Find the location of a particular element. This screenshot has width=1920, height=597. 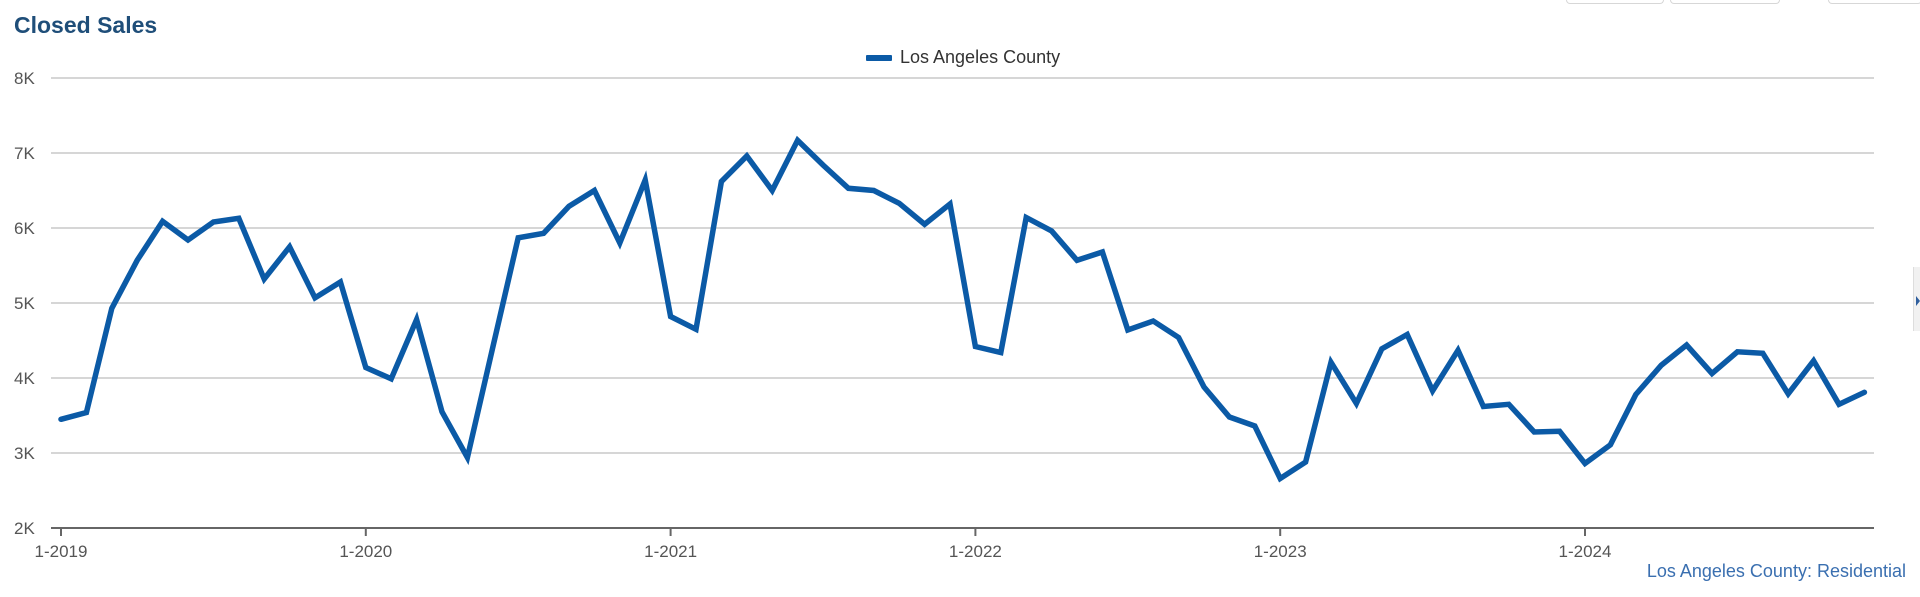

legend-label: Los Angeles County is located at coordinates (980, 57).